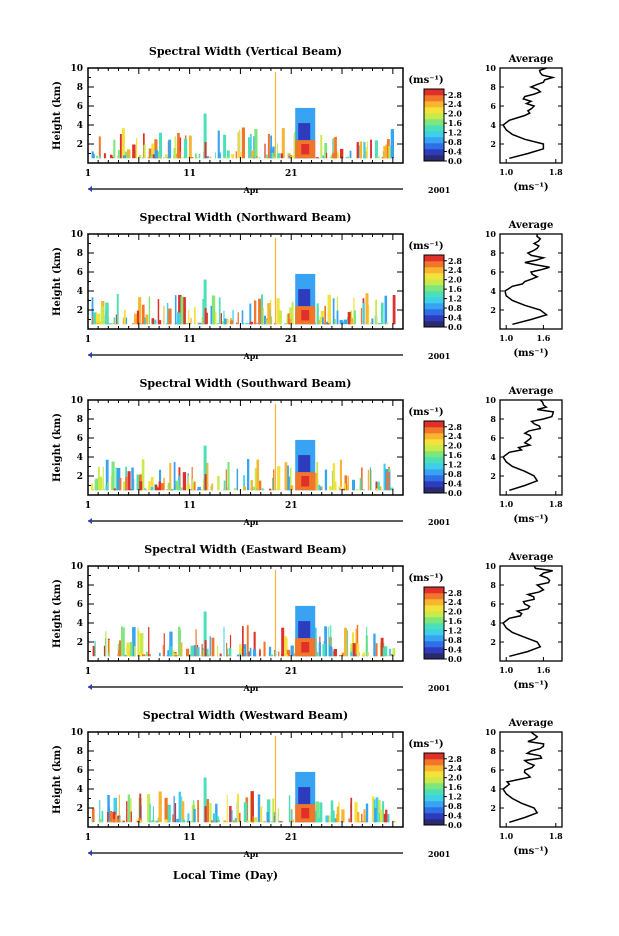 This screenshot has width=619, height=936. What do you see at coordinates (80, 126) in the screenshot?
I see `y-tick-label: 4` at bounding box center [80, 126].